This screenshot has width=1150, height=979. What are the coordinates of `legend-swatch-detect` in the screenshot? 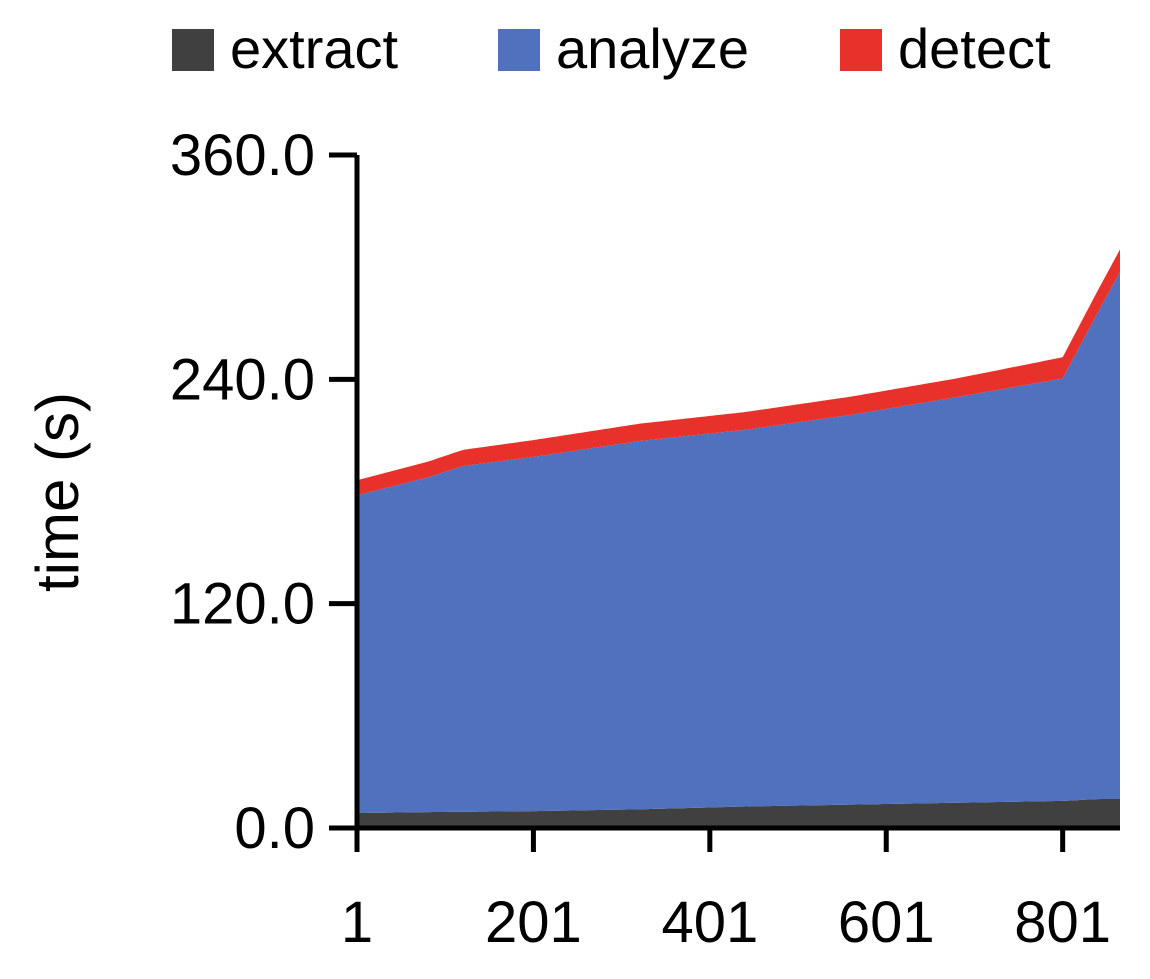 It's located at (861, 50).